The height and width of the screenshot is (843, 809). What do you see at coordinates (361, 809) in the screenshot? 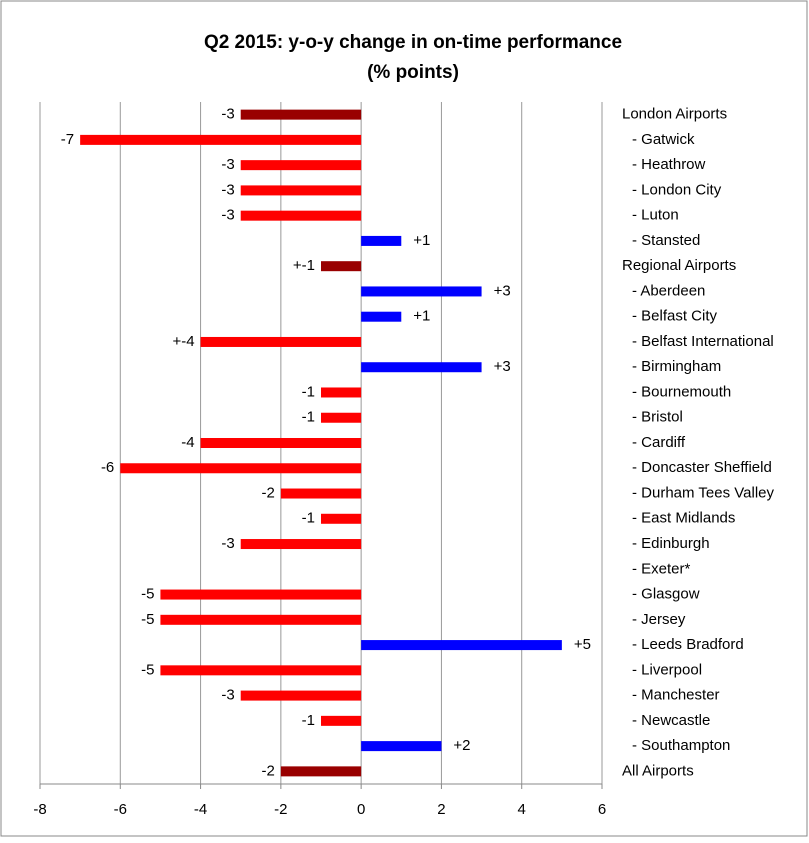
I see `x-tick-label: 0` at bounding box center [361, 809].